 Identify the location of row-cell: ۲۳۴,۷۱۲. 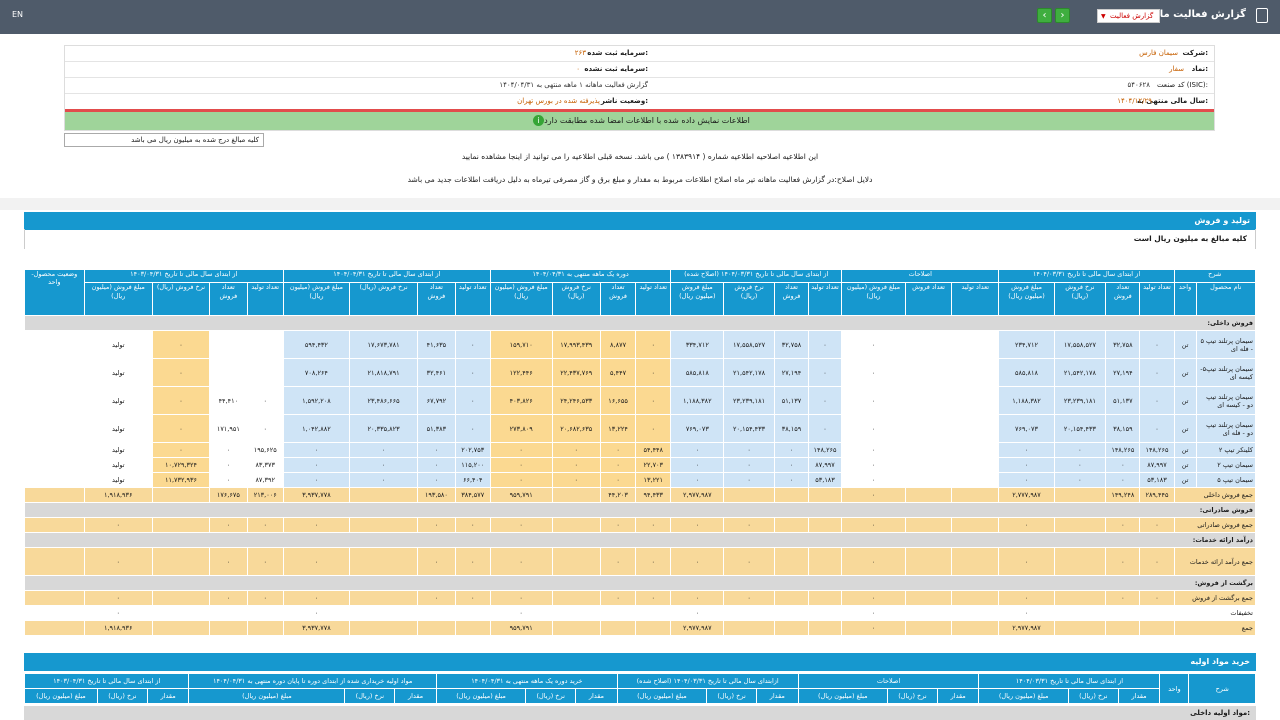
(1026, 344).